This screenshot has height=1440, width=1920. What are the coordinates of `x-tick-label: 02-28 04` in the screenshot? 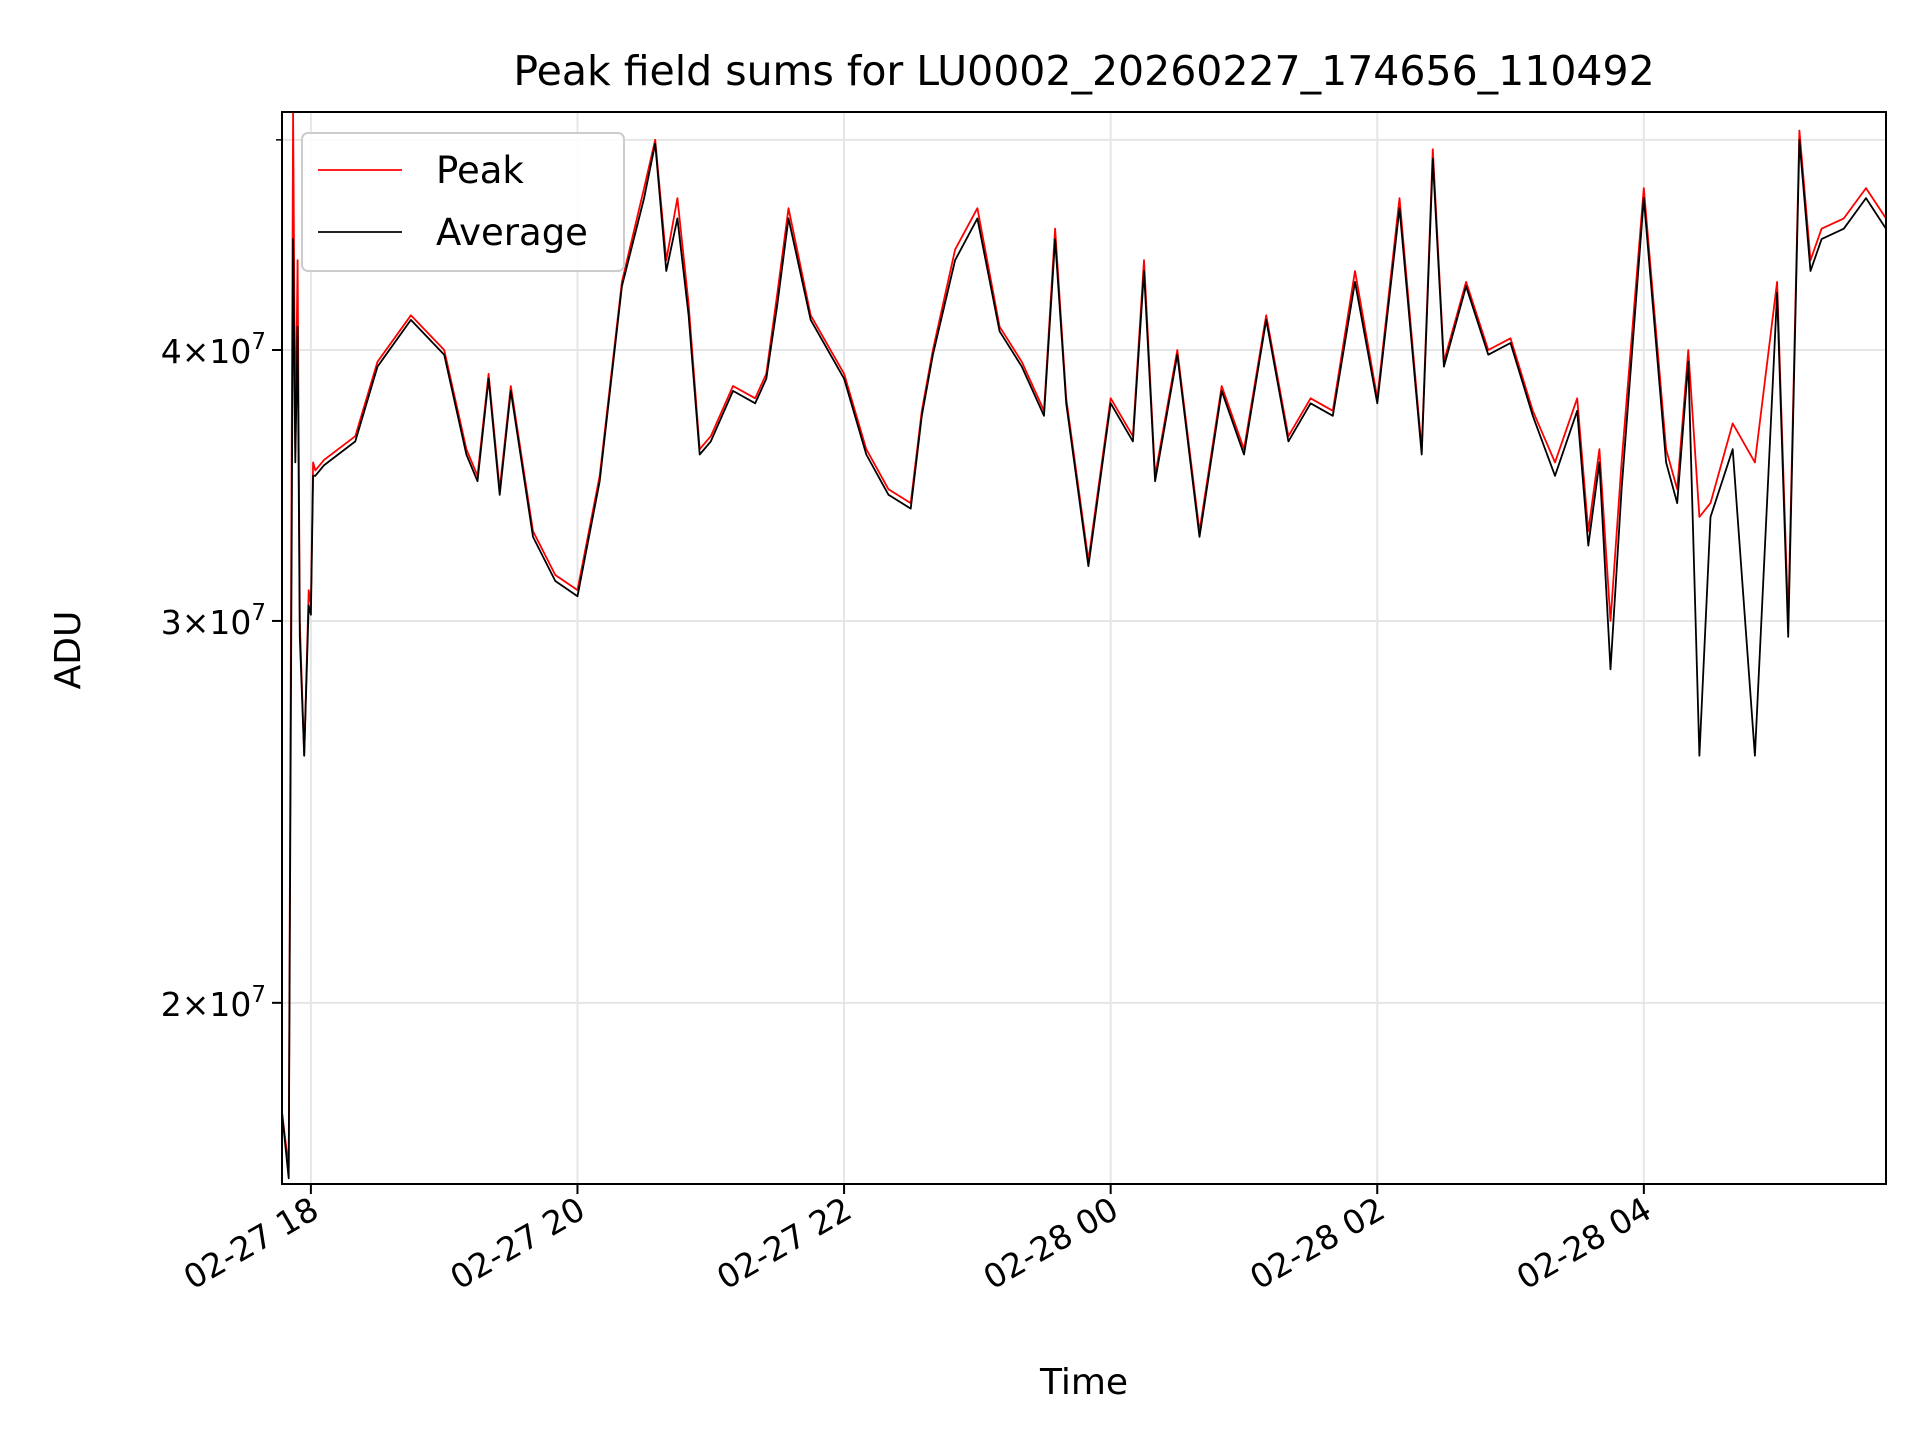 It's located at (1584, 1243).